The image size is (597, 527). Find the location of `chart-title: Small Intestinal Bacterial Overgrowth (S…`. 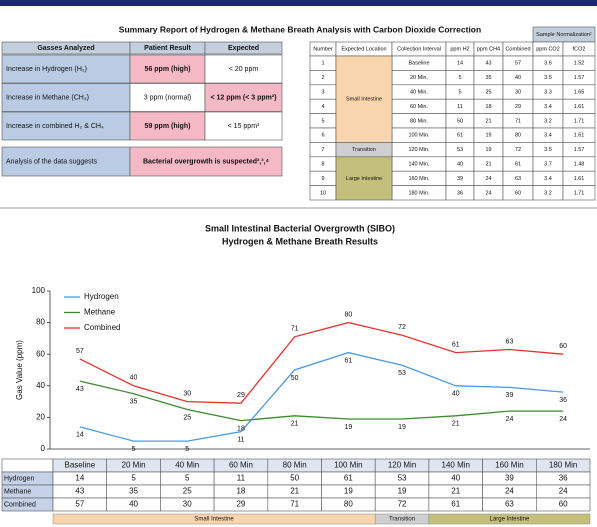

chart-title: Small Intestinal Bacterial Overgrowth (S… is located at coordinates (300, 228).